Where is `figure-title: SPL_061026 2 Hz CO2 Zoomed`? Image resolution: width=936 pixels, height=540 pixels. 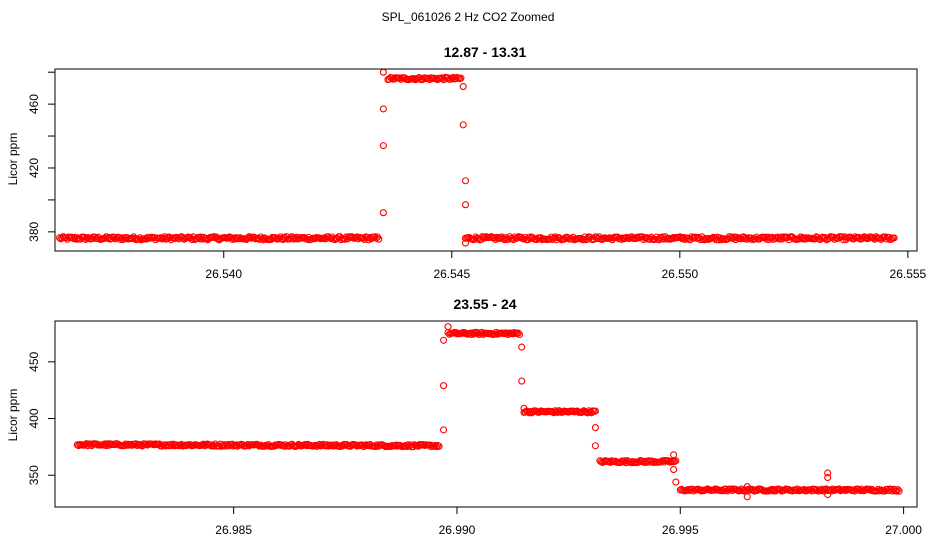 figure-title: SPL_061026 2 Hz CO2 Zoomed is located at coordinates (468, 17).